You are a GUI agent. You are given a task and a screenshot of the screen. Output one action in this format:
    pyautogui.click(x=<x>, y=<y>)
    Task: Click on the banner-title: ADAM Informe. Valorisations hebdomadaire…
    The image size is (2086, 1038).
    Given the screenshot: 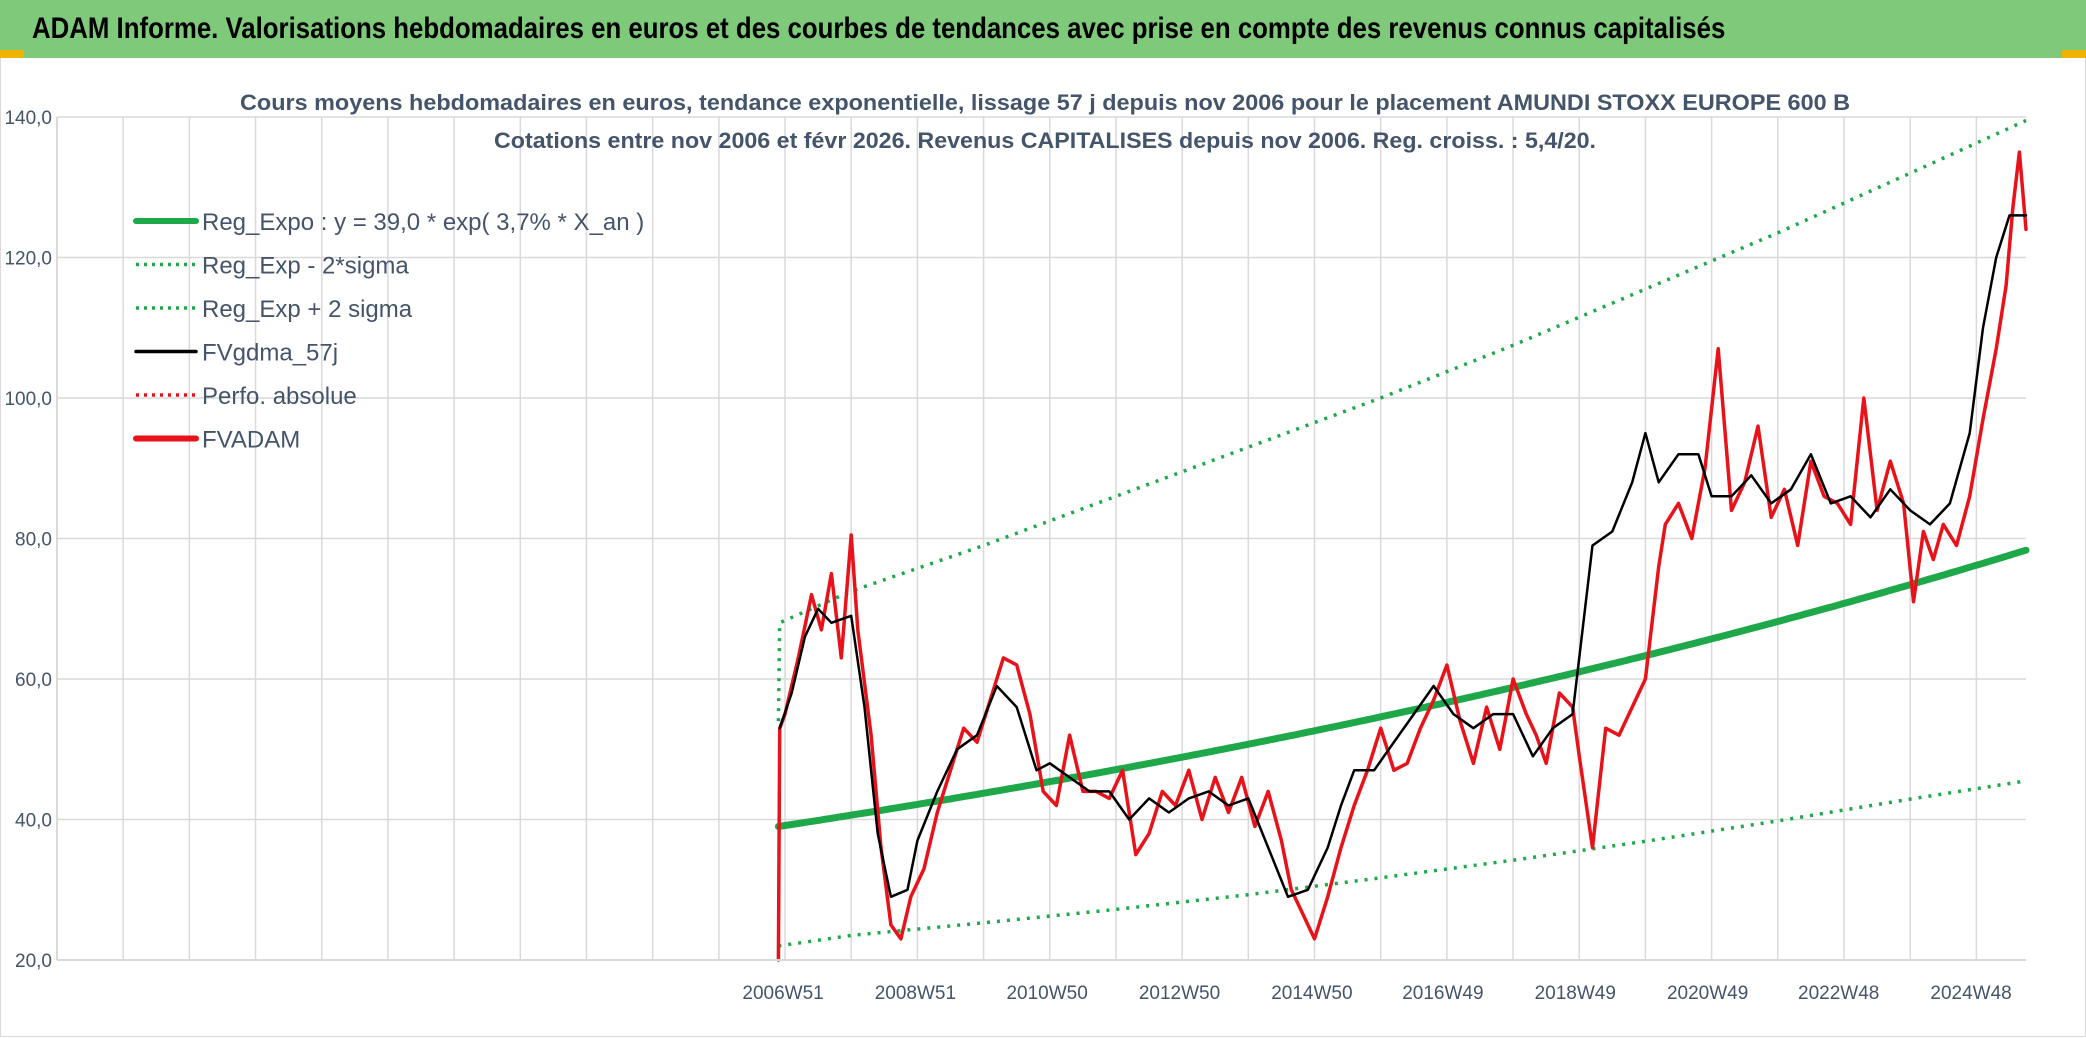 What is the action you would take?
    pyautogui.click(x=879, y=28)
    